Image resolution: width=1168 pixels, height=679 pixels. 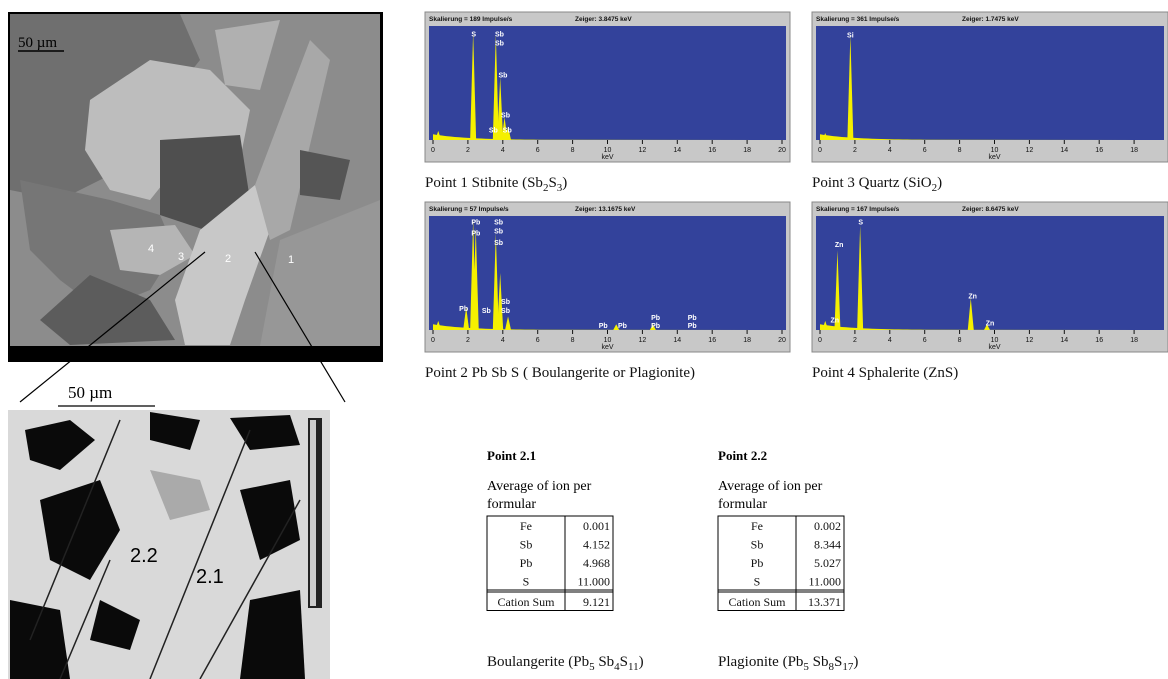 I want to click on caption: Boulangerite (Pb5 Sb4S11), so click(x=565, y=663).